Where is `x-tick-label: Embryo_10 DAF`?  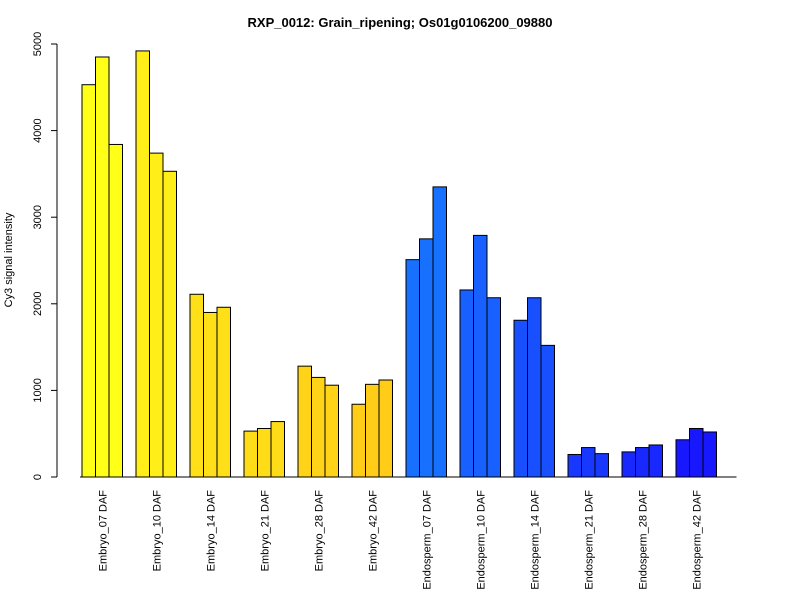
x-tick-label: Embryo_10 DAF is located at coordinates (157, 531).